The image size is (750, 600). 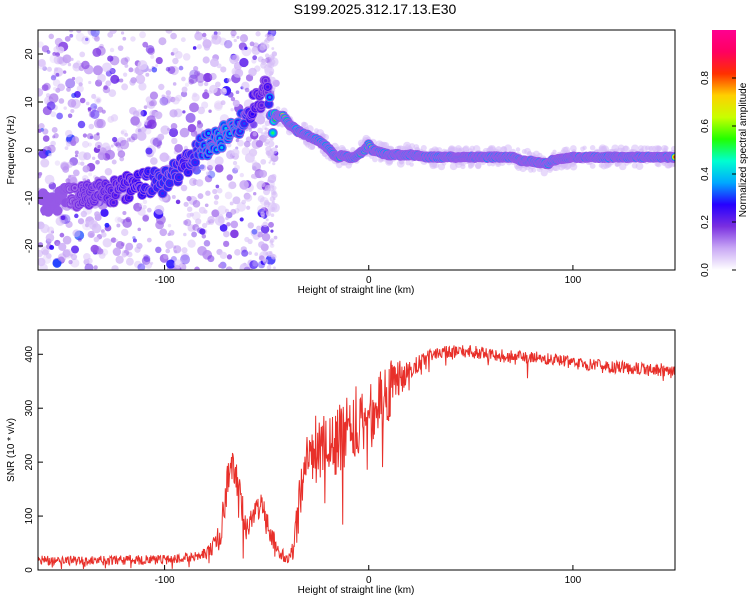 What do you see at coordinates (705, 174) in the screenshot?
I see `colorbar-tick-label: 0.4` at bounding box center [705, 174].